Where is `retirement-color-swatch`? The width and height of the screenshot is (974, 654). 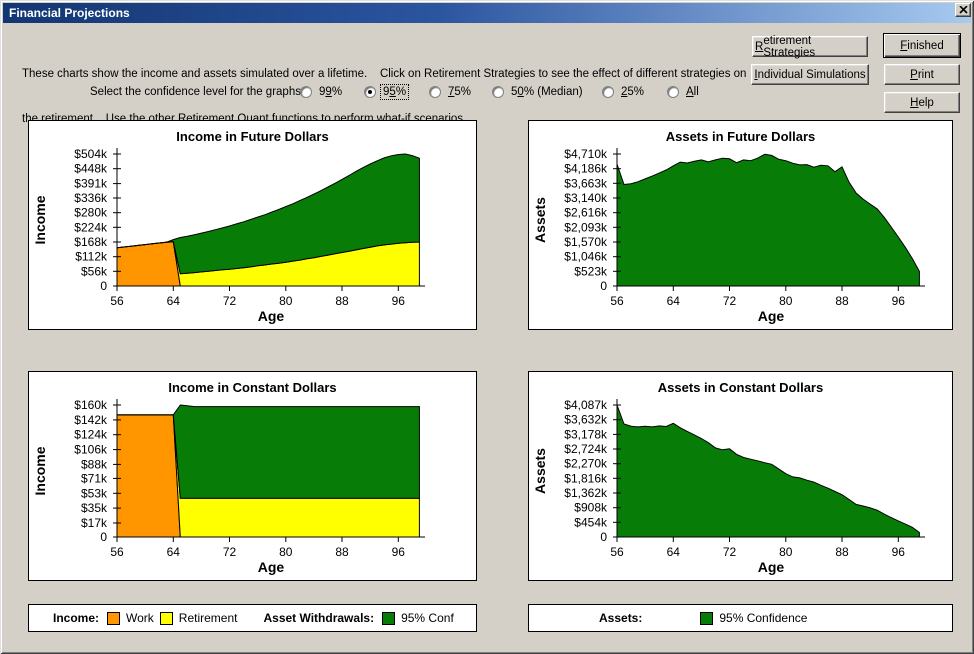
retirement-color-swatch is located at coordinates (166, 618).